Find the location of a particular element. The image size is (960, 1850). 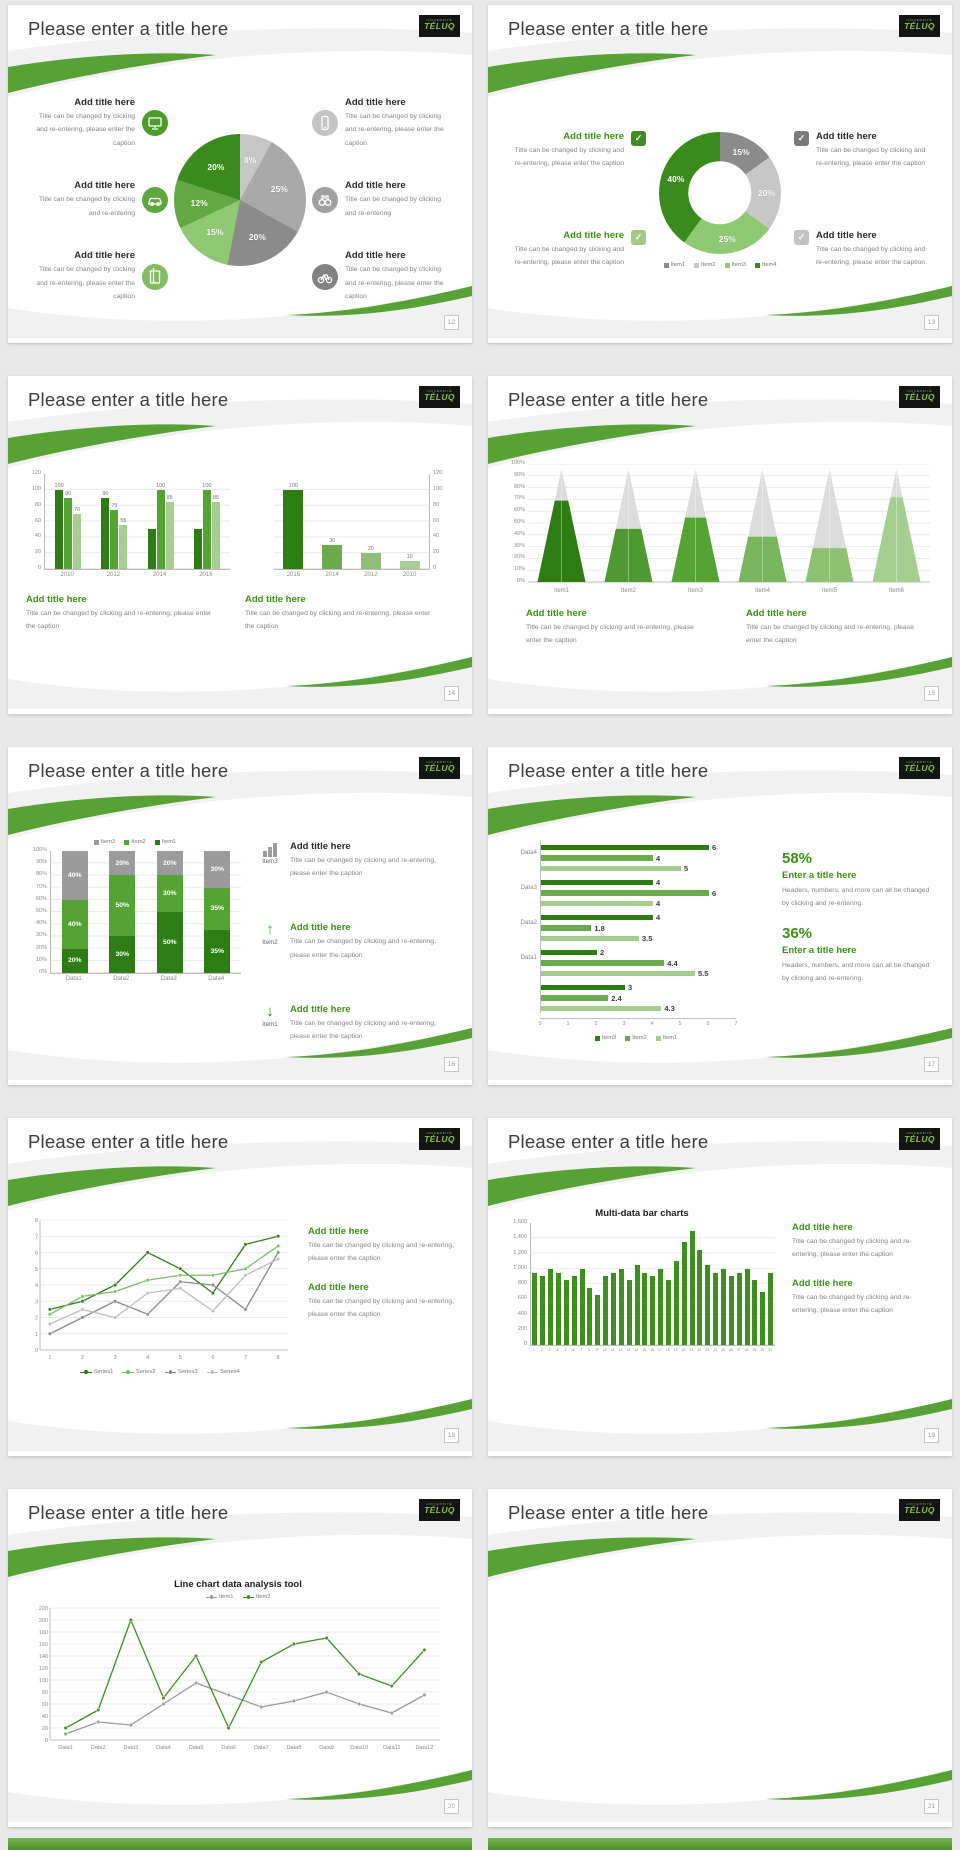

phone-icon is located at coordinates (325, 123).